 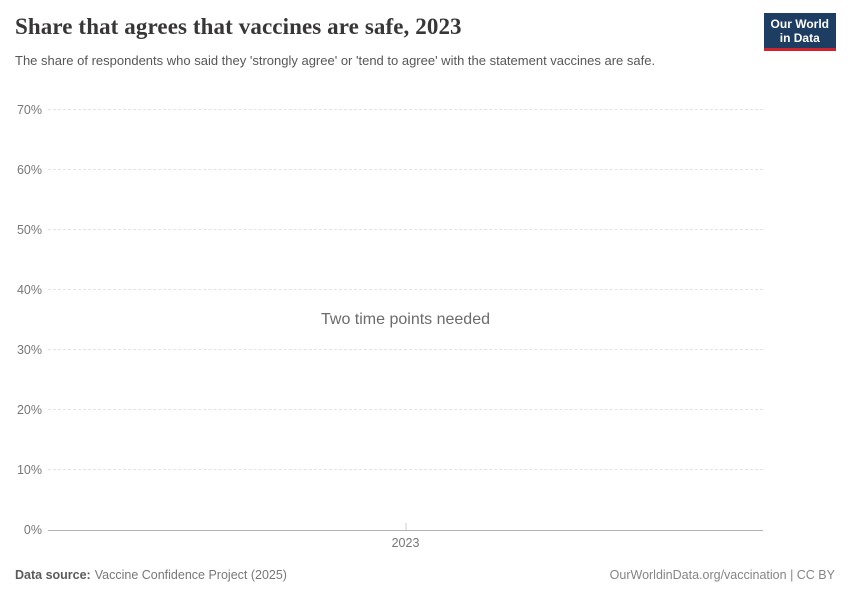 I want to click on y-tick-label: 10%, so click(x=29, y=470).